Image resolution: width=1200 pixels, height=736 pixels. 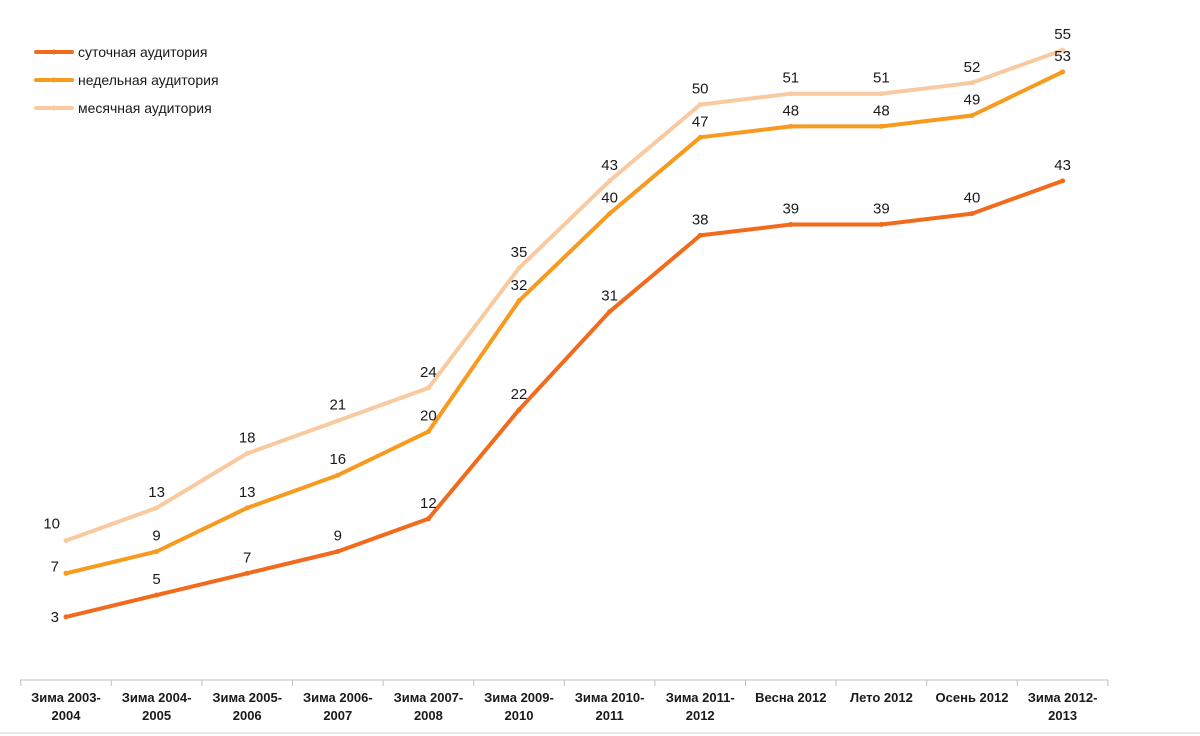 What do you see at coordinates (51, 524) in the screenshot?
I see `value-label: 10` at bounding box center [51, 524].